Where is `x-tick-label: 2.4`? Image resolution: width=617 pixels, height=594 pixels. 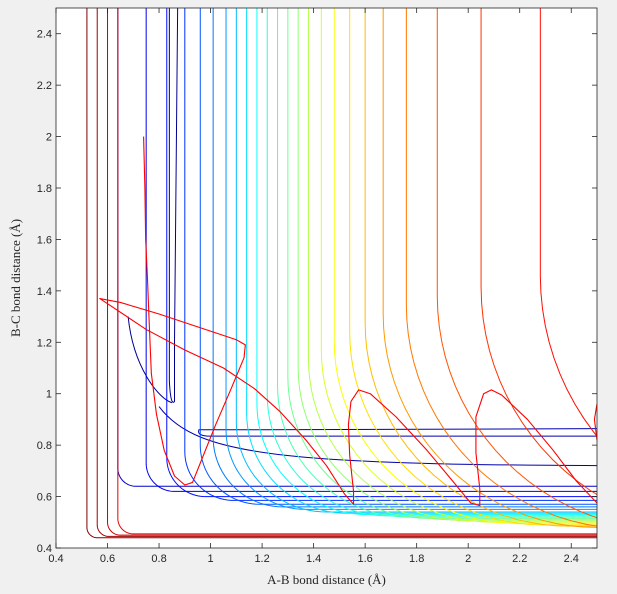
x-tick-label: 2.4 is located at coordinates (571, 559).